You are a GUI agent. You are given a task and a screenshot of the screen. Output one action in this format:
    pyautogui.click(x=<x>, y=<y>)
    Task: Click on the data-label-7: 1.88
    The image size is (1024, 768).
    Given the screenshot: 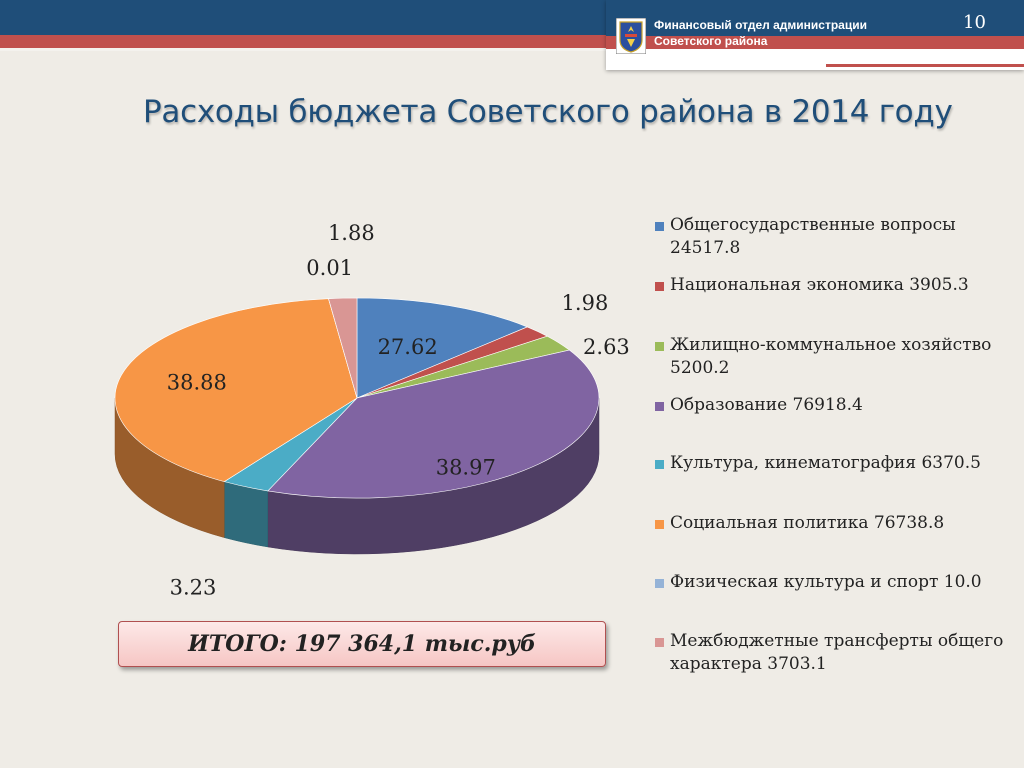 What is the action you would take?
    pyautogui.click(x=351, y=233)
    